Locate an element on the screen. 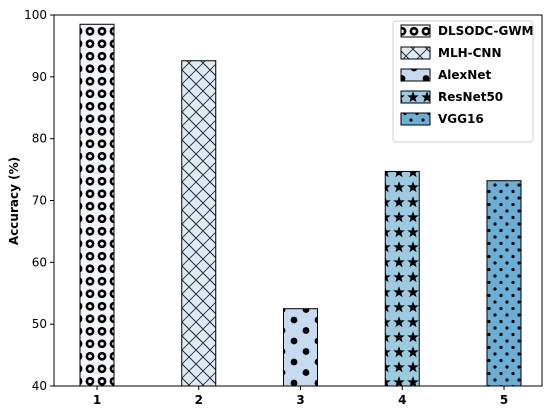  y-tick-label: 90 is located at coordinates (39, 77).